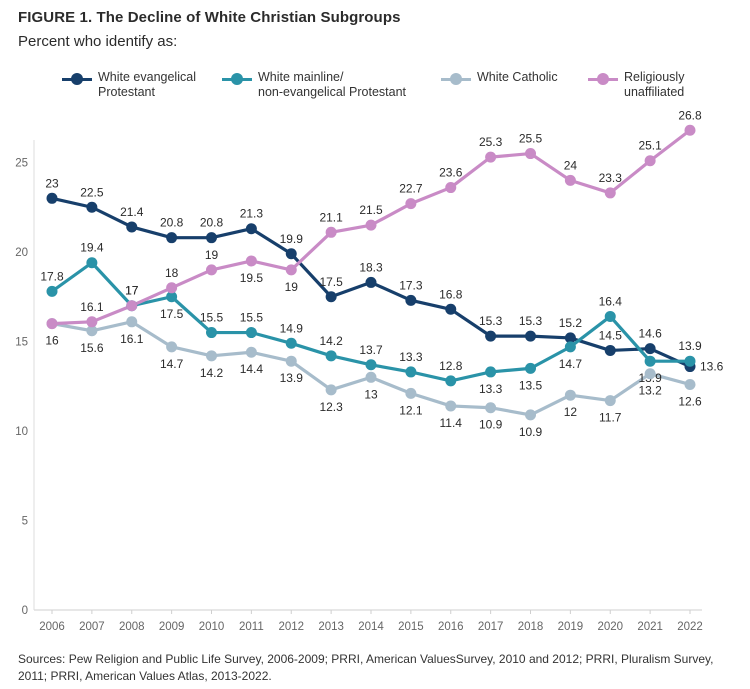 This screenshot has width=750, height=689. What do you see at coordinates (650, 391) in the screenshot?
I see `data-label-2: 13.2` at bounding box center [650, 391].